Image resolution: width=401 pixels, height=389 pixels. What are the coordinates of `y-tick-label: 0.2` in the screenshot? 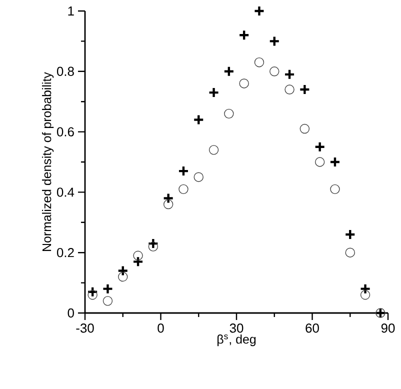 It's located at (65, 253).